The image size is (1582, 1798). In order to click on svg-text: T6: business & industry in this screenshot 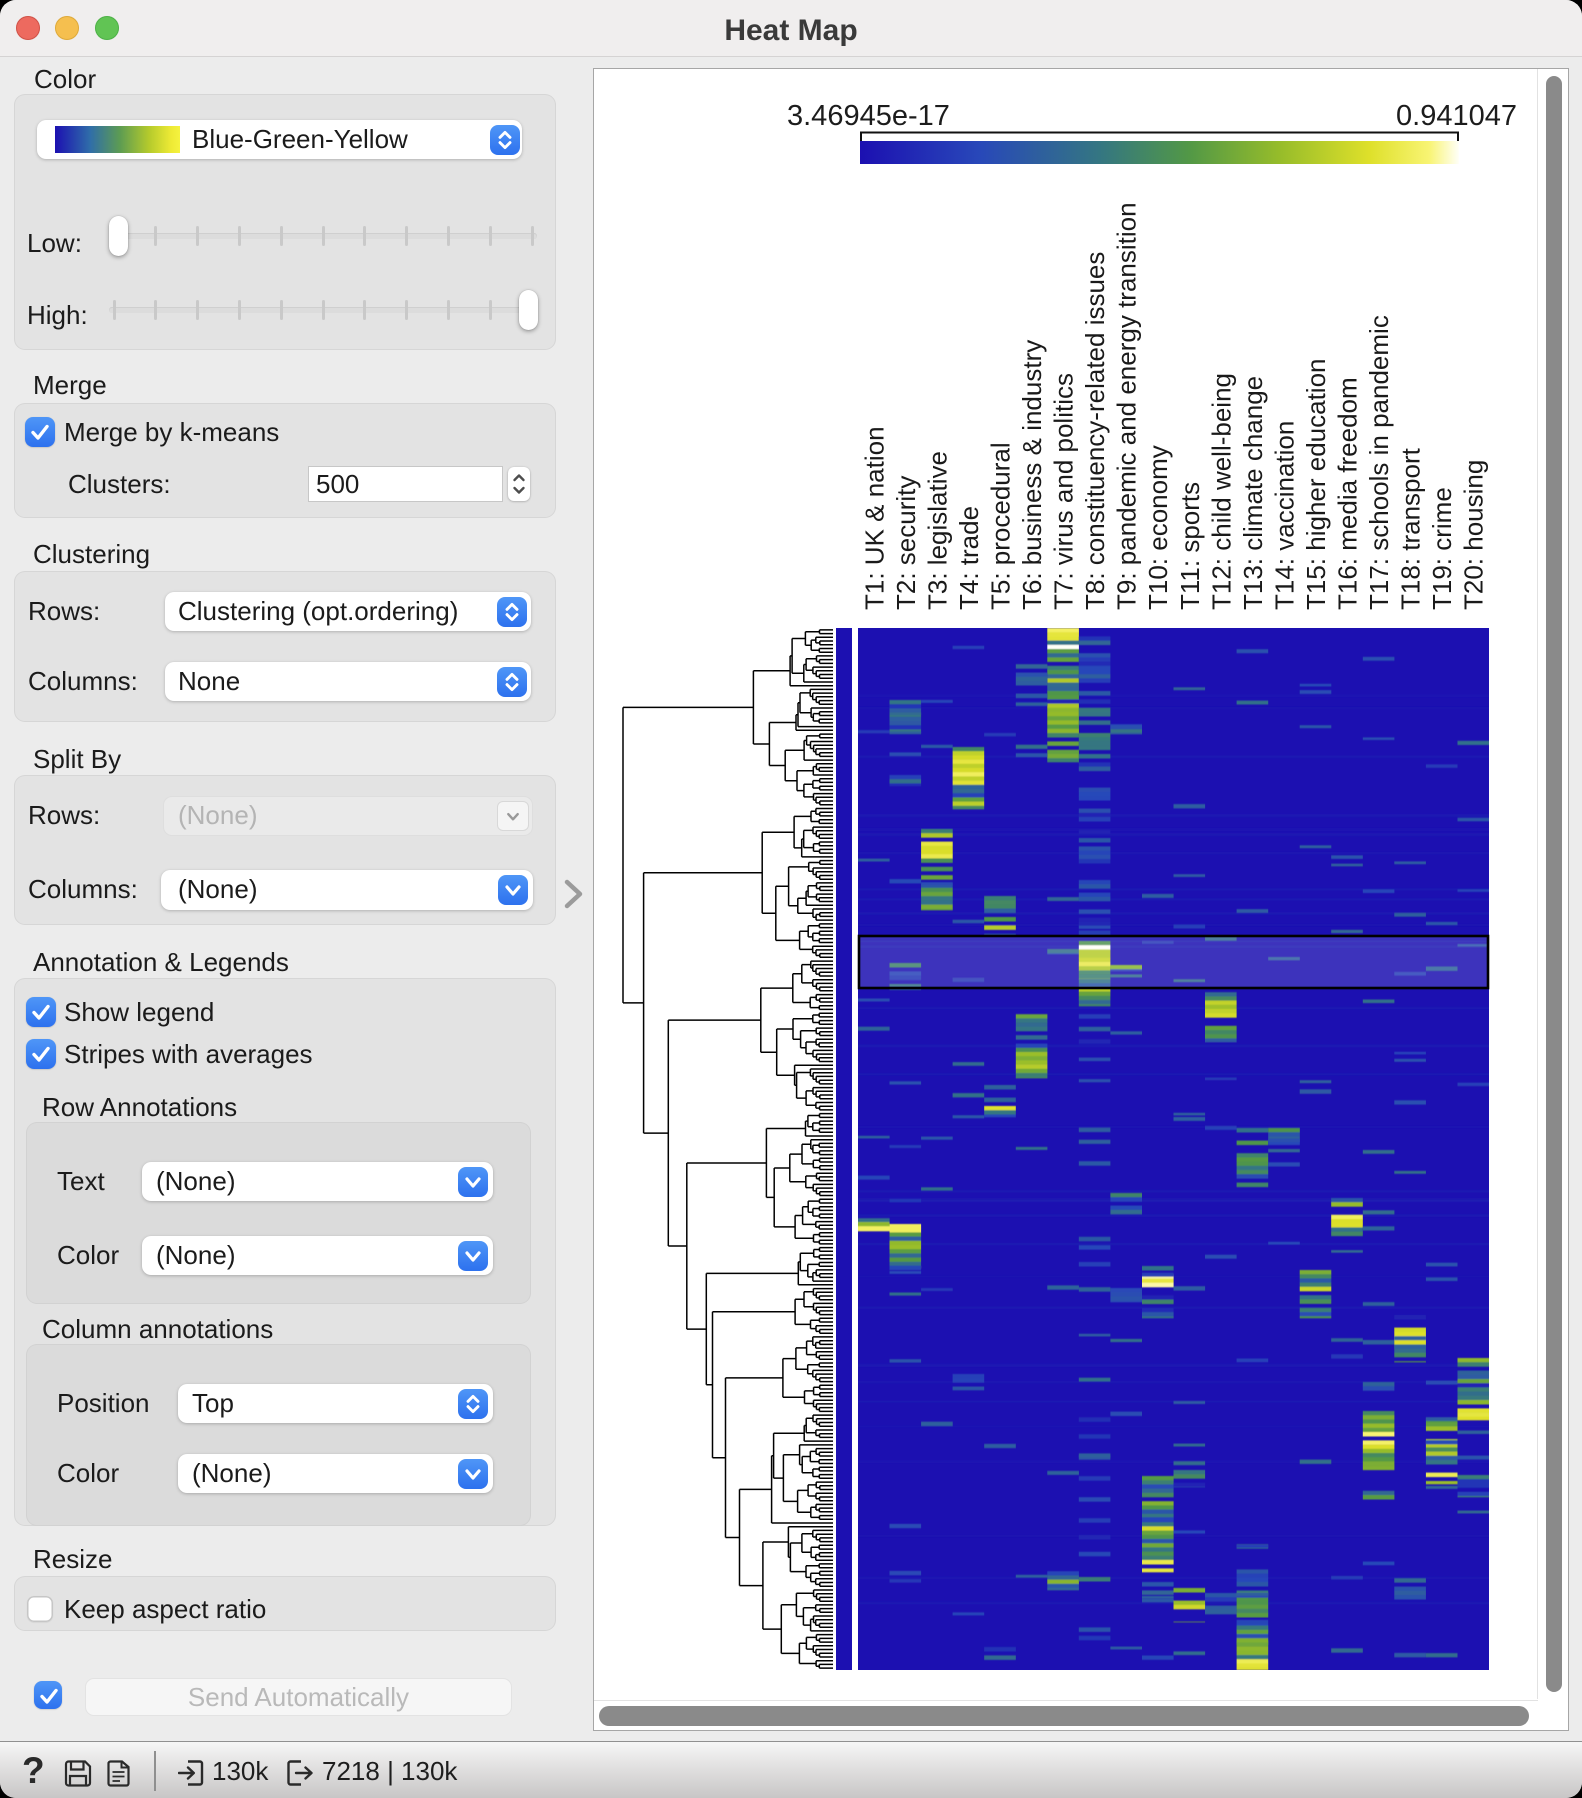, I will do `click(1032, 475)`.